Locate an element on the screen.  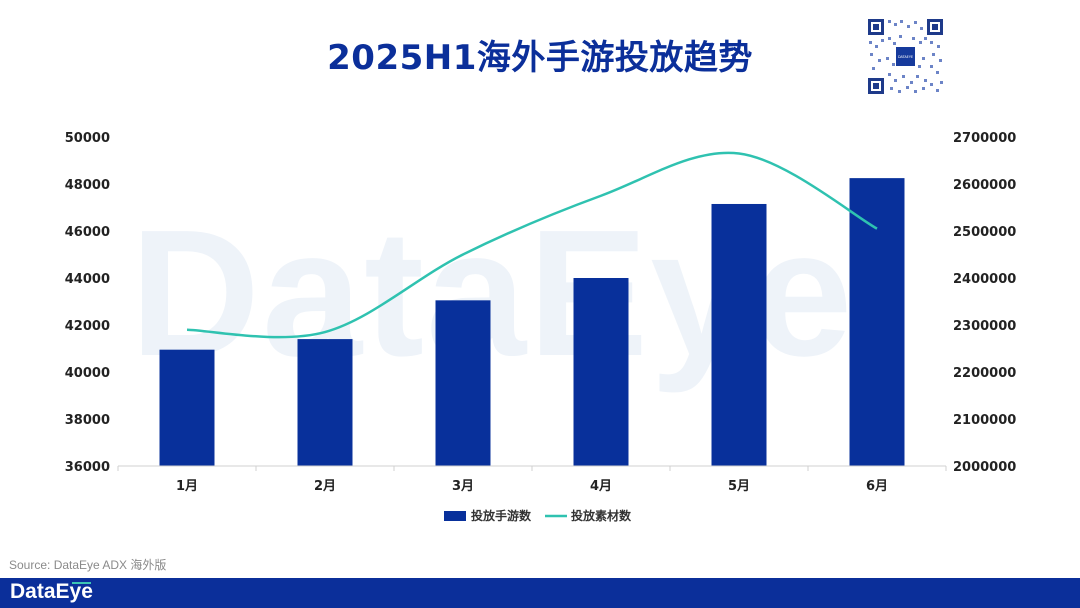
qr-center-label: DATAEYE is located at coordinates (905, 57).